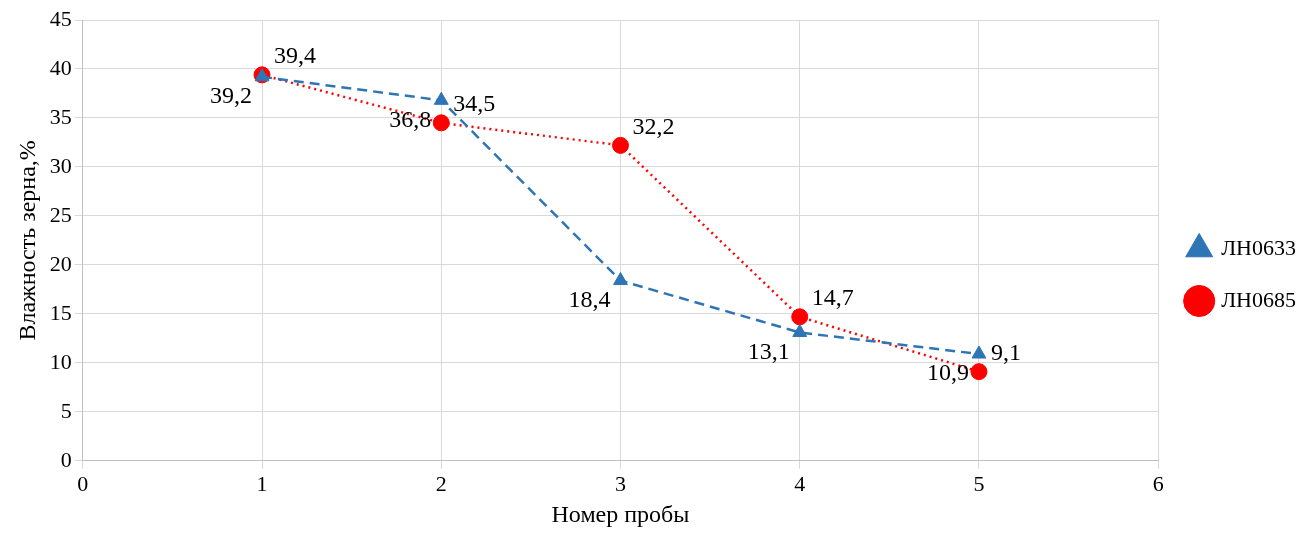  What do you see at coordinates (60, 165) in the screenshot?
I see `y-tick-label: 30` at bounding box center [60, 165].